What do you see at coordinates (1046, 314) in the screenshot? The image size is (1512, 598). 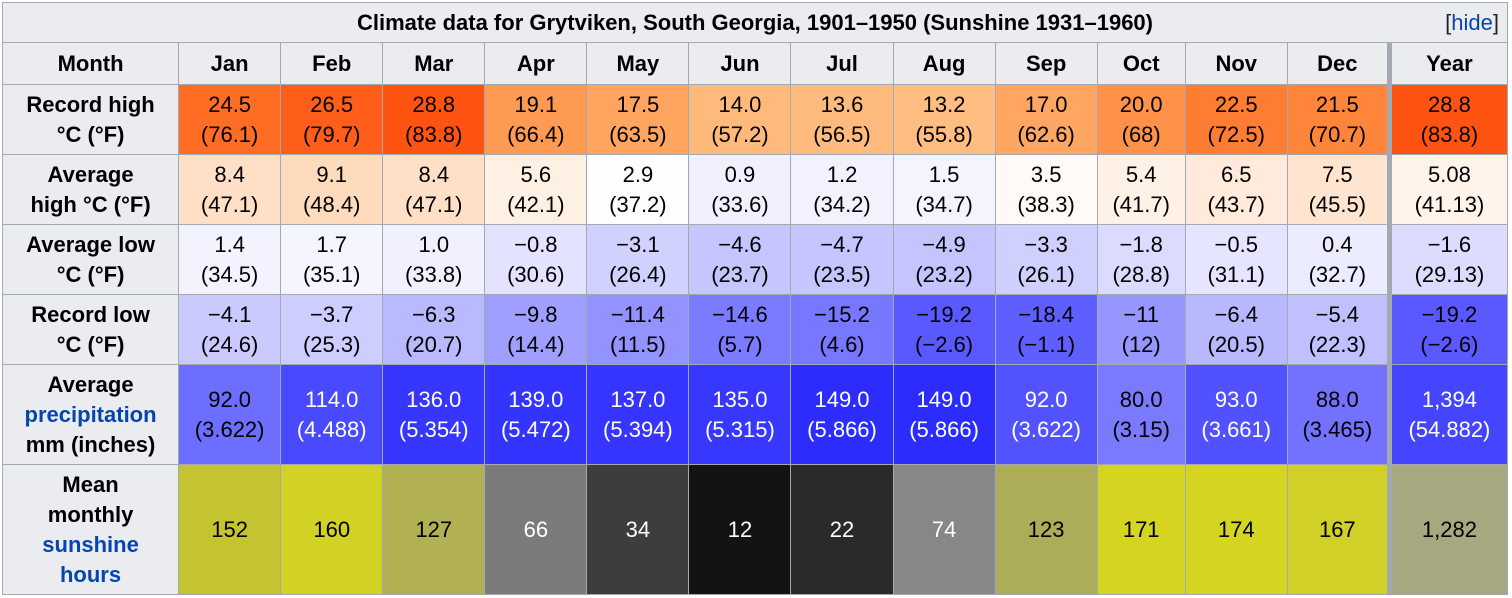 I see `value-celsius: −18.4` at bounding box center [1046, 314].